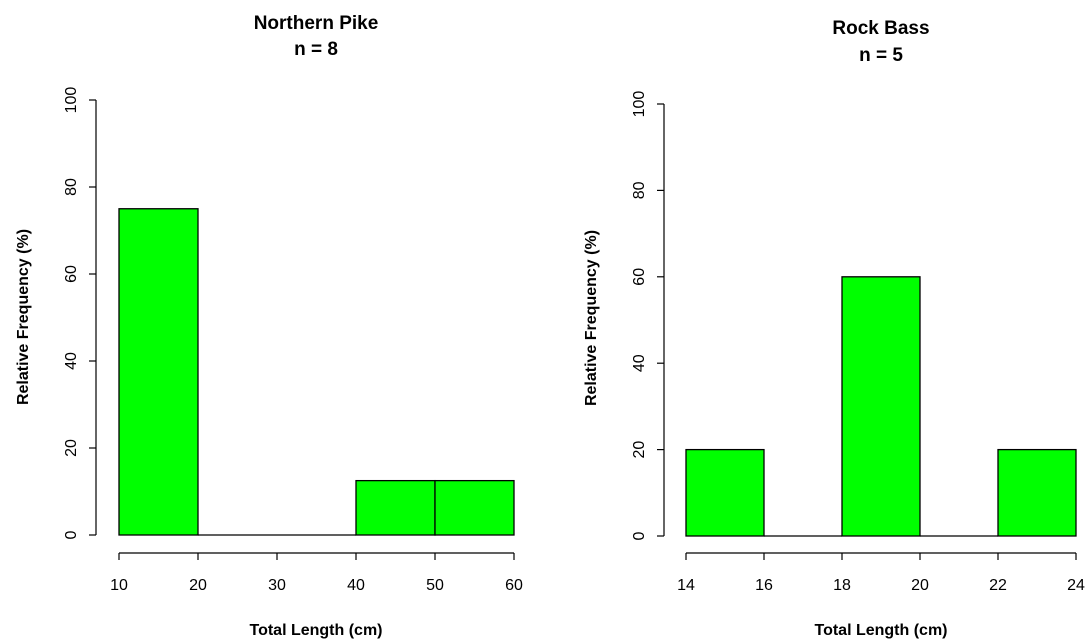 The image size is (1089, 641). I want to click on x-tick-label: 50, so click(435, 585).